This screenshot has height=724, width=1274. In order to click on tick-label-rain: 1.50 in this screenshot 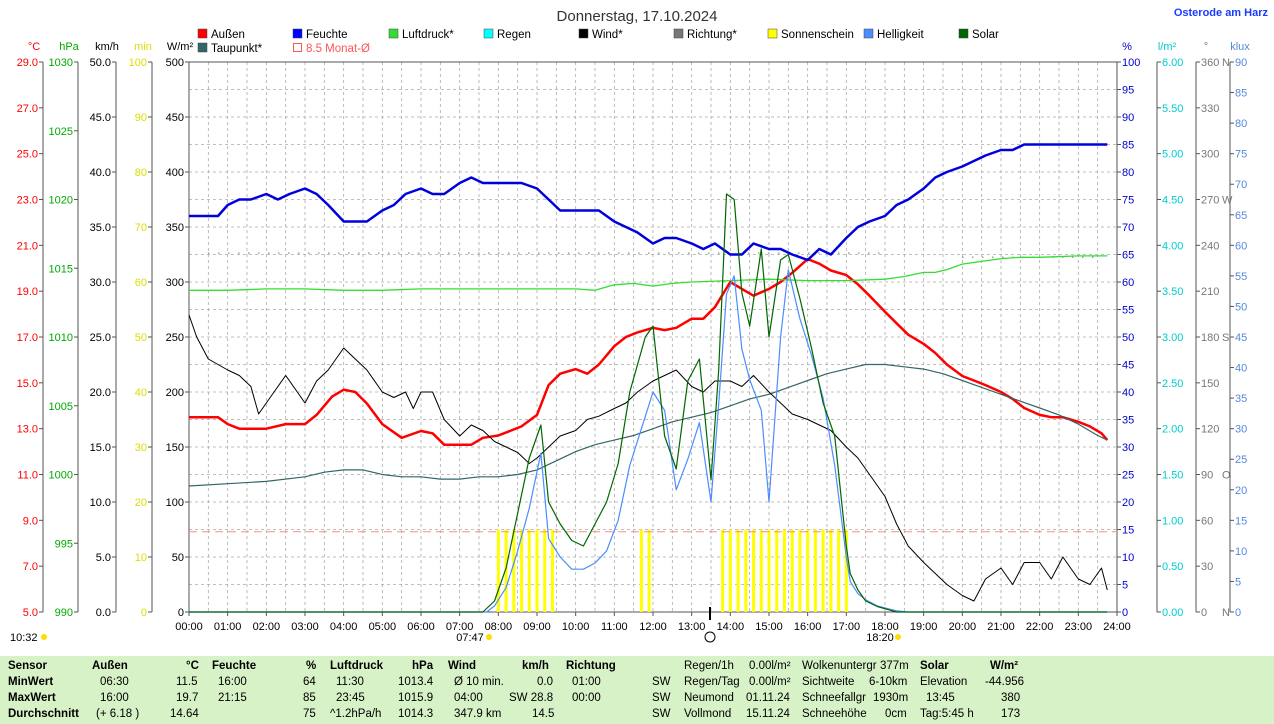, I will do `click(1172, 476)`.